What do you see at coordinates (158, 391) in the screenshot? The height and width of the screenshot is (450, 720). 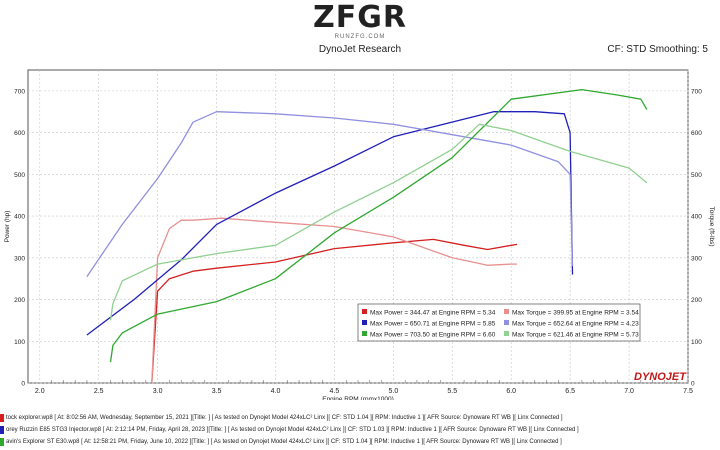 I see `x-tick-label: 3.0` at bounding box center [158, 391].